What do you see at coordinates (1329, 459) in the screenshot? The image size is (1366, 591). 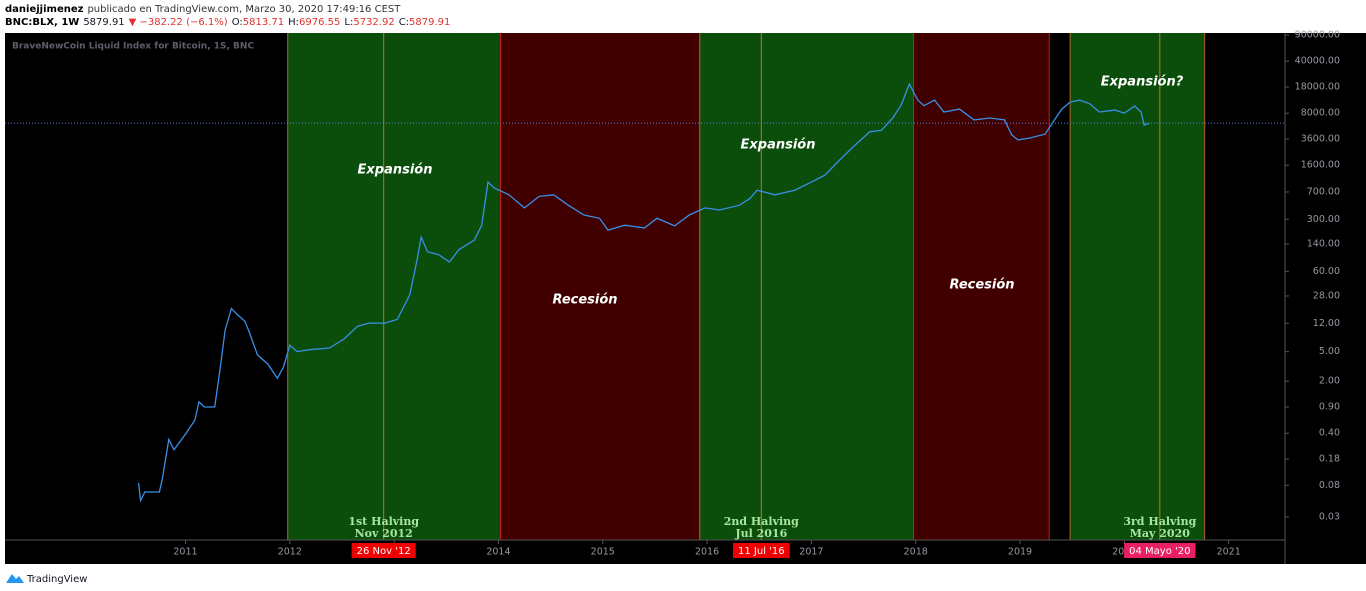 I see `y-tick-label: 0.18` at bounding box center [1329, 459].